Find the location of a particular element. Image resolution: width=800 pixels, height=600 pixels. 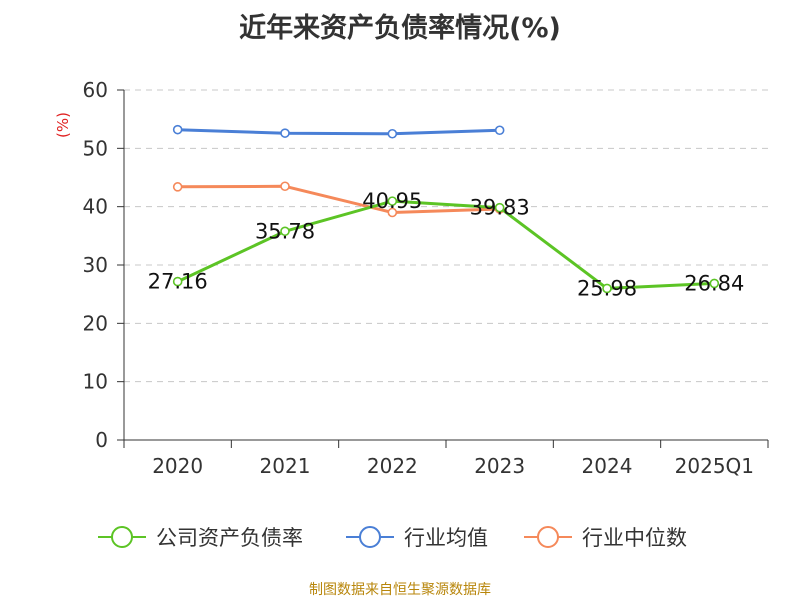

legend-label: 行业均值 is located at coordinates (446, 538).